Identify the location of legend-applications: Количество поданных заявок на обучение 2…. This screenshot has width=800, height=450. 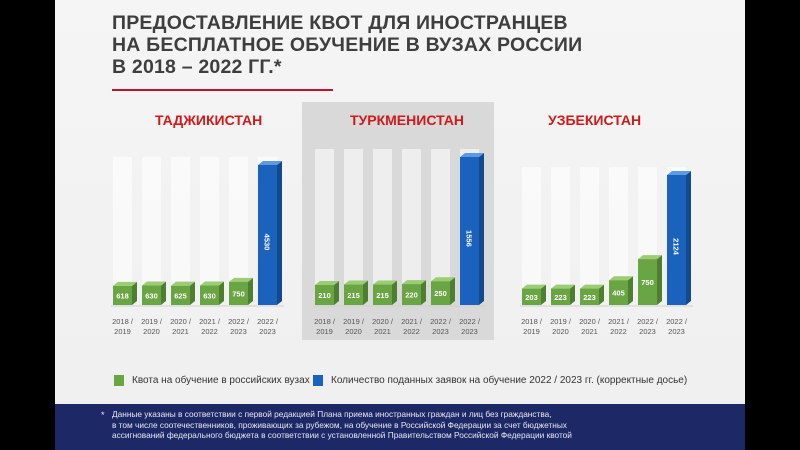
(500, 380).